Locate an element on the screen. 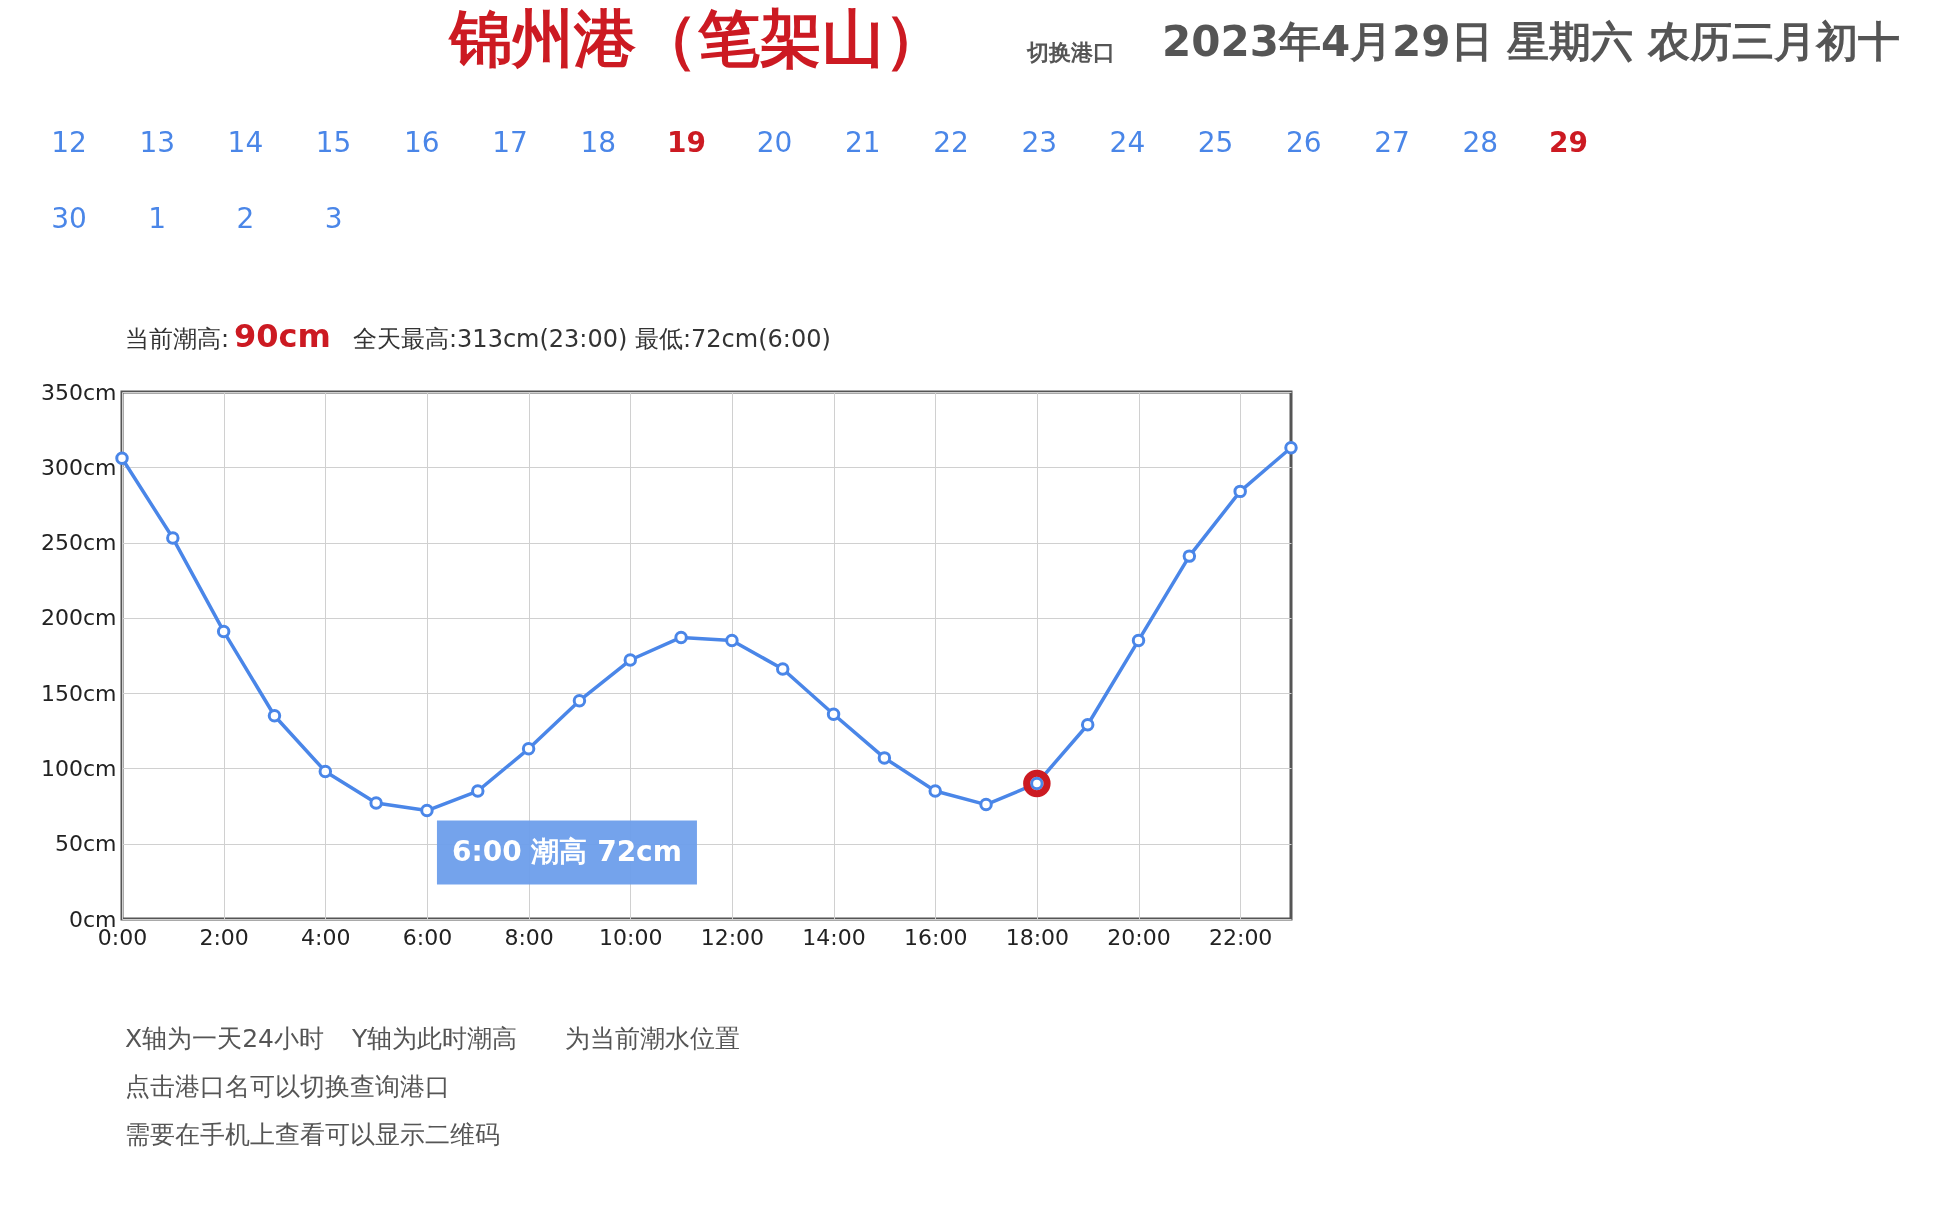 This screenshot has width=1951, height=1209. x-tick-label: 20:00 is located at coordinates (1139, 937).